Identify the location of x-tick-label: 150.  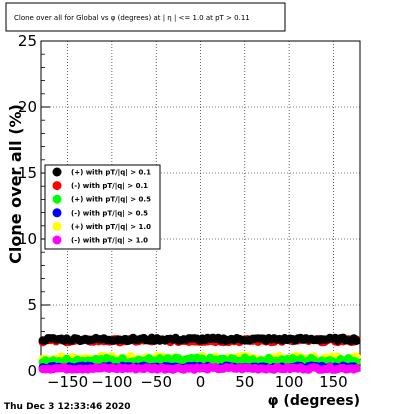
(333, 382).